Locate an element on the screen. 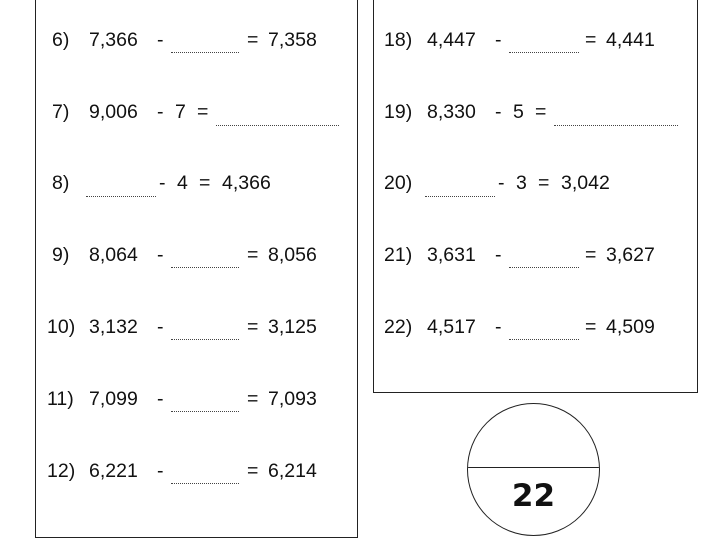 This screenshot has width=722, height=542. second-number: 5 is located at coordinates (518, 112).